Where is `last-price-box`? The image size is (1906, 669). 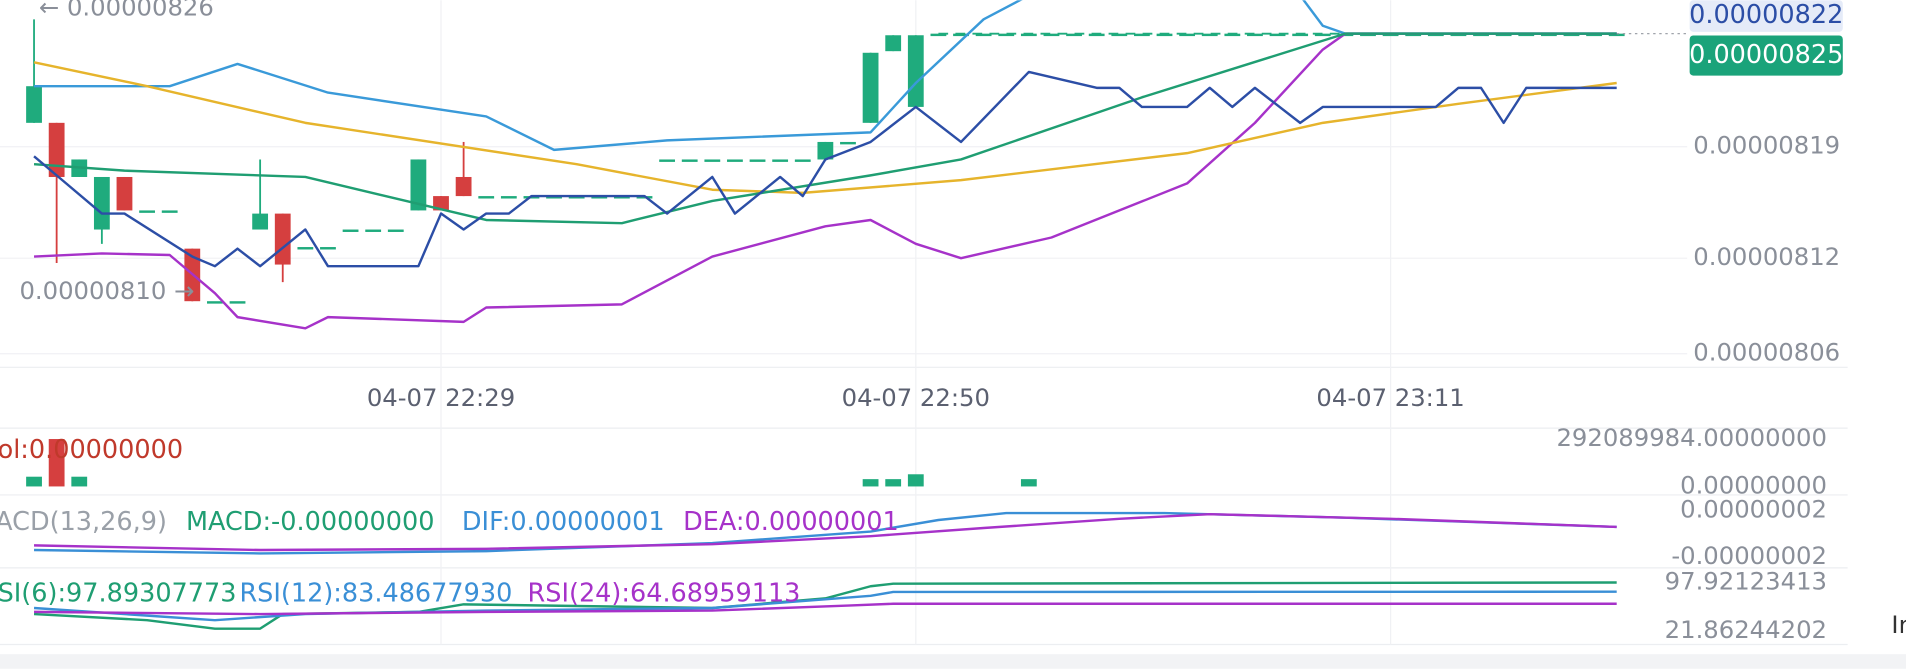
last-price-box is located at coordinates (1766, 55).